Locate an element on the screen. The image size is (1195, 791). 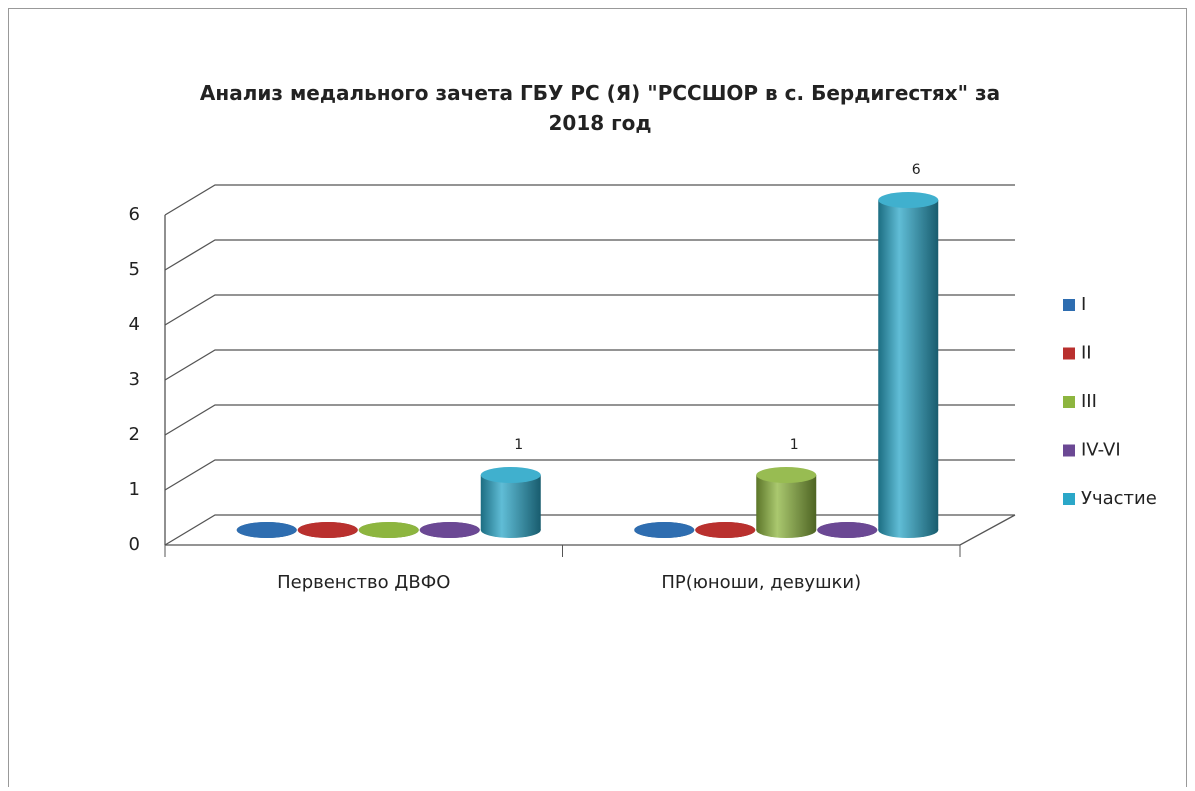
y-tick-label: 4 is located at coordinates (134, 324).